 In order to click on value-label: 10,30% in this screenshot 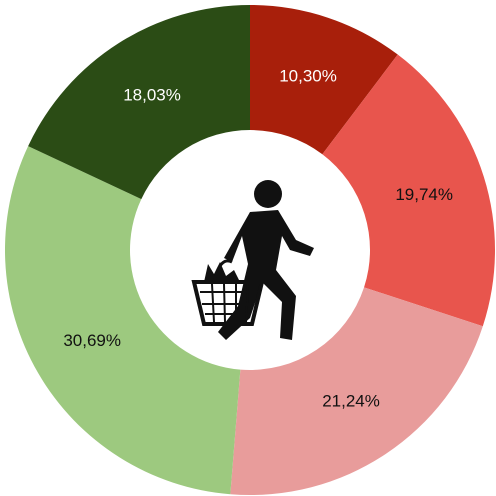, I will do `click(308, 75)`.